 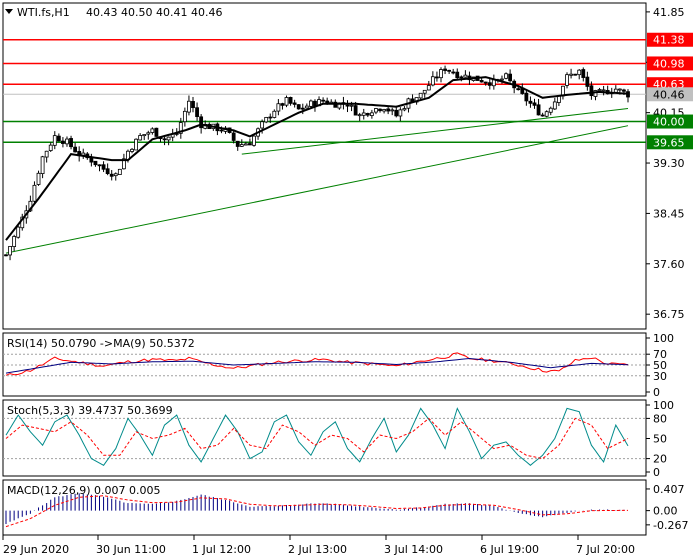 I want to click on stoch-axis-tick-label: 50, so click(x=660, y=439).